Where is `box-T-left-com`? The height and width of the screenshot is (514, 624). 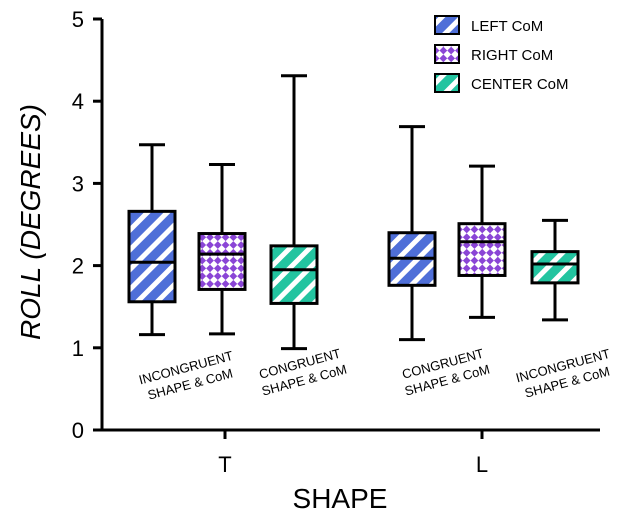 box-T-left-com is located at coordinates (152, 240).